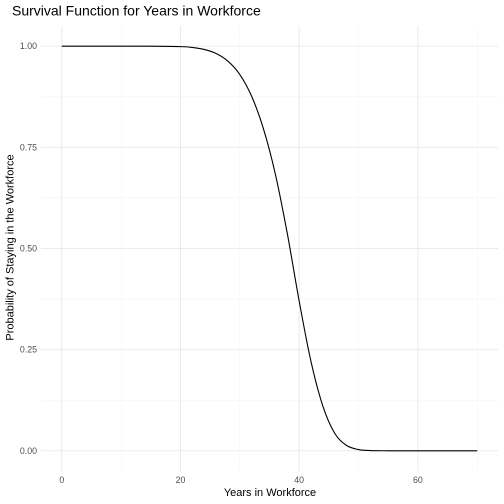 The width and height of the screenshot is (504, 504). Describe the element at coordinates (28, 46) in the screenshot. I see `y-tick-label: 1.00` at that location.